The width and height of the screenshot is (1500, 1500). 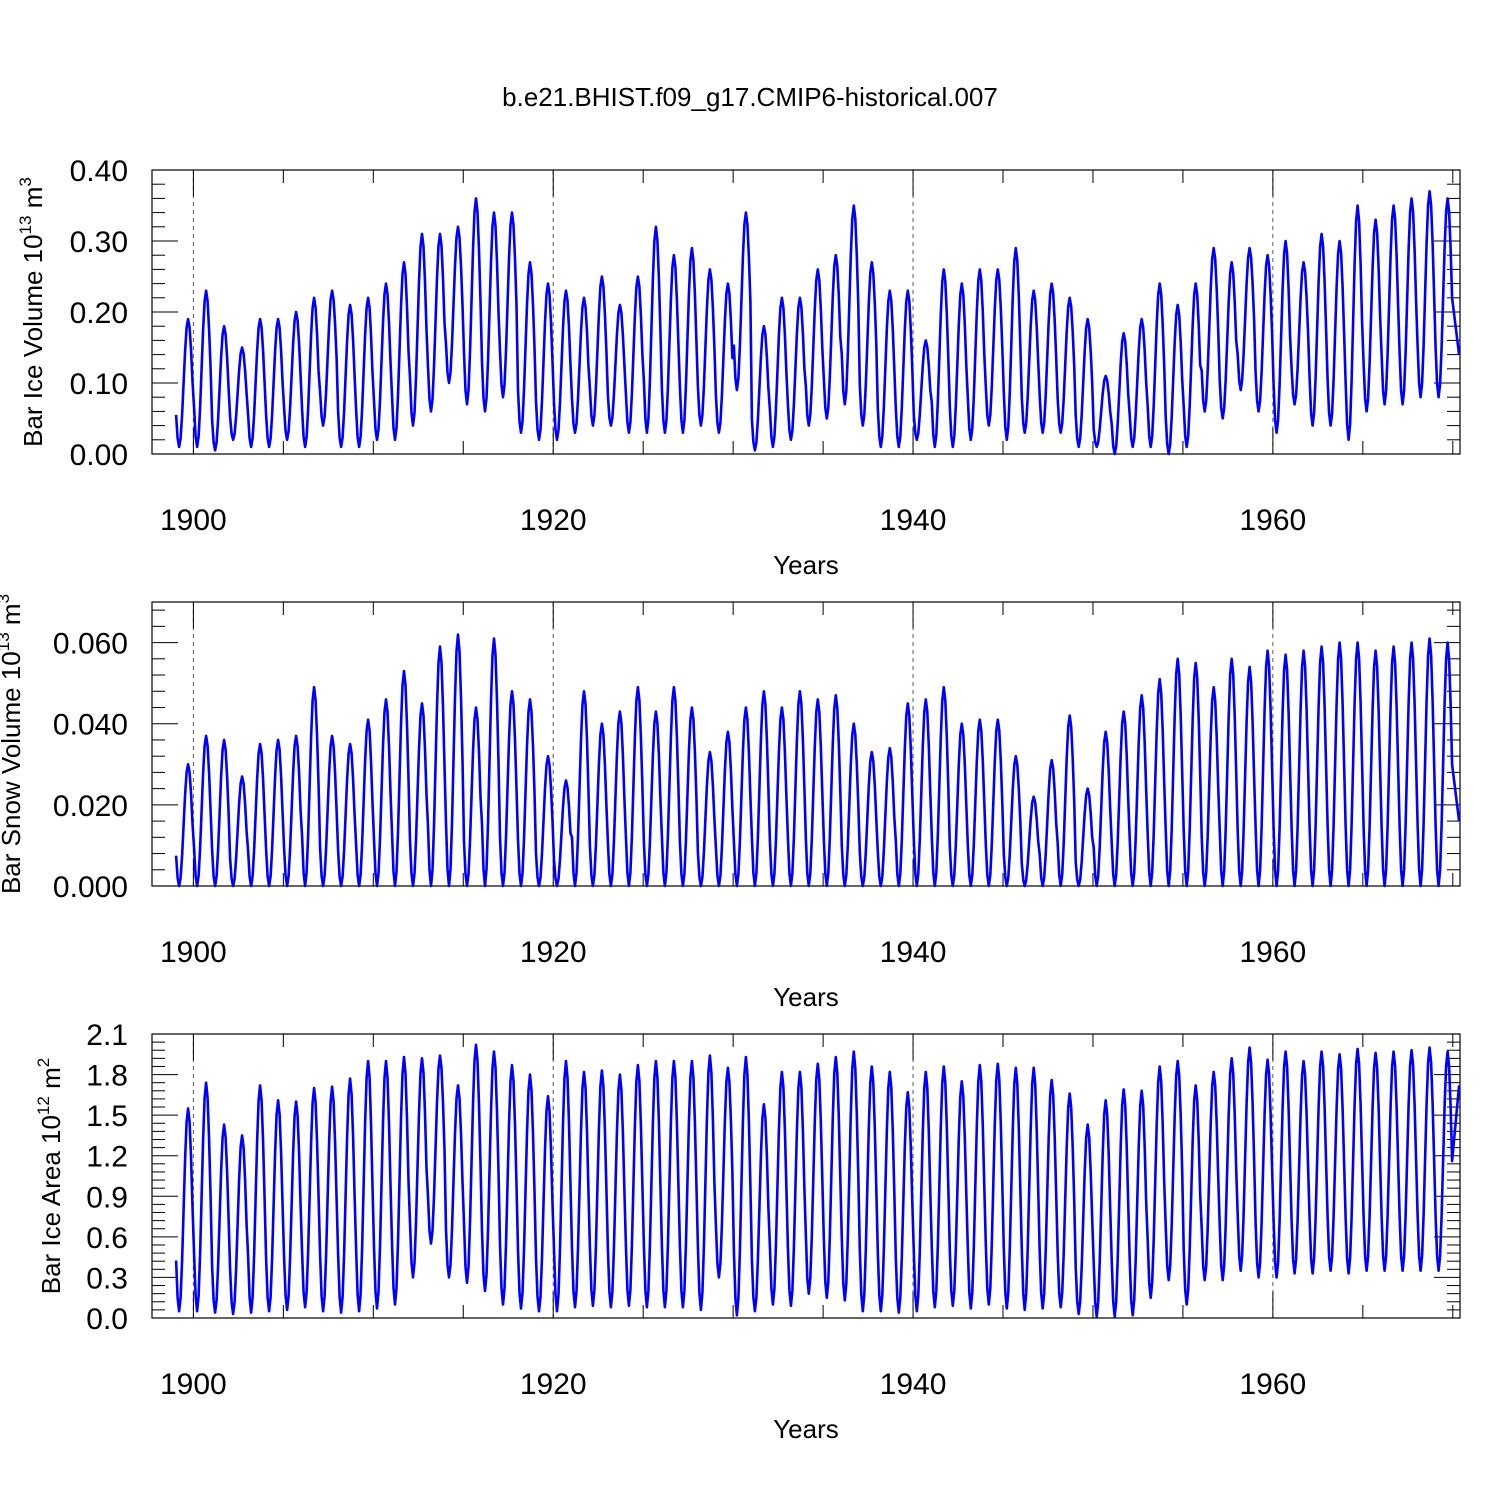 I want to click on y-tick-label: 0.00, so click(x=99, y=455).